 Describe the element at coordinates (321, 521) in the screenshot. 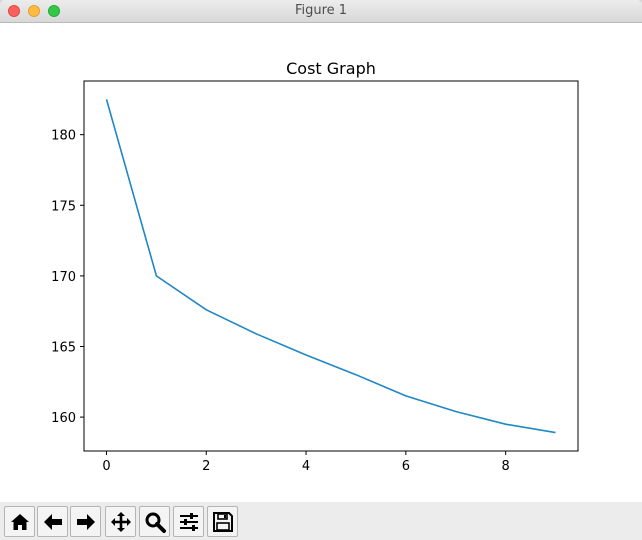

I see `navigation-toolbar` at that location.